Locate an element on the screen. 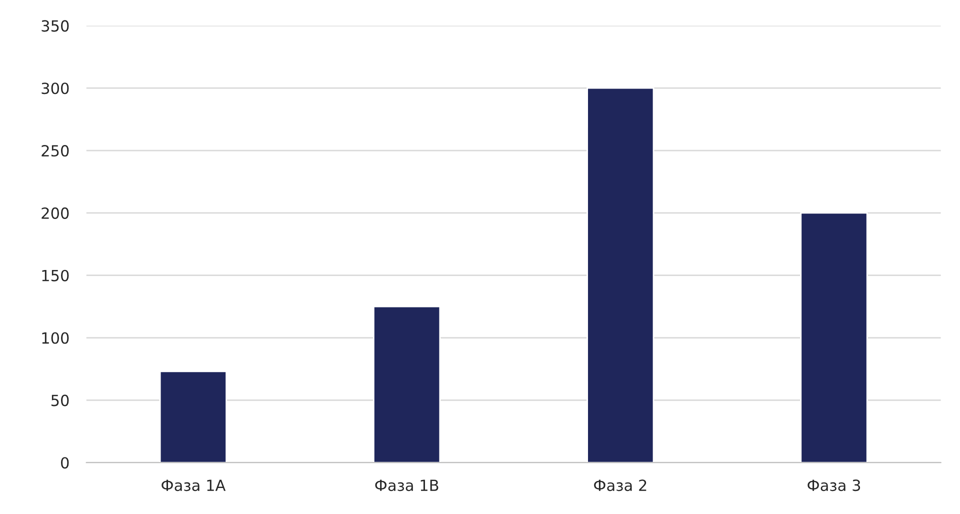 The width and height of the screenshot is (960, 514). y-tick-label: 350 is located at coordinates (55, 26).